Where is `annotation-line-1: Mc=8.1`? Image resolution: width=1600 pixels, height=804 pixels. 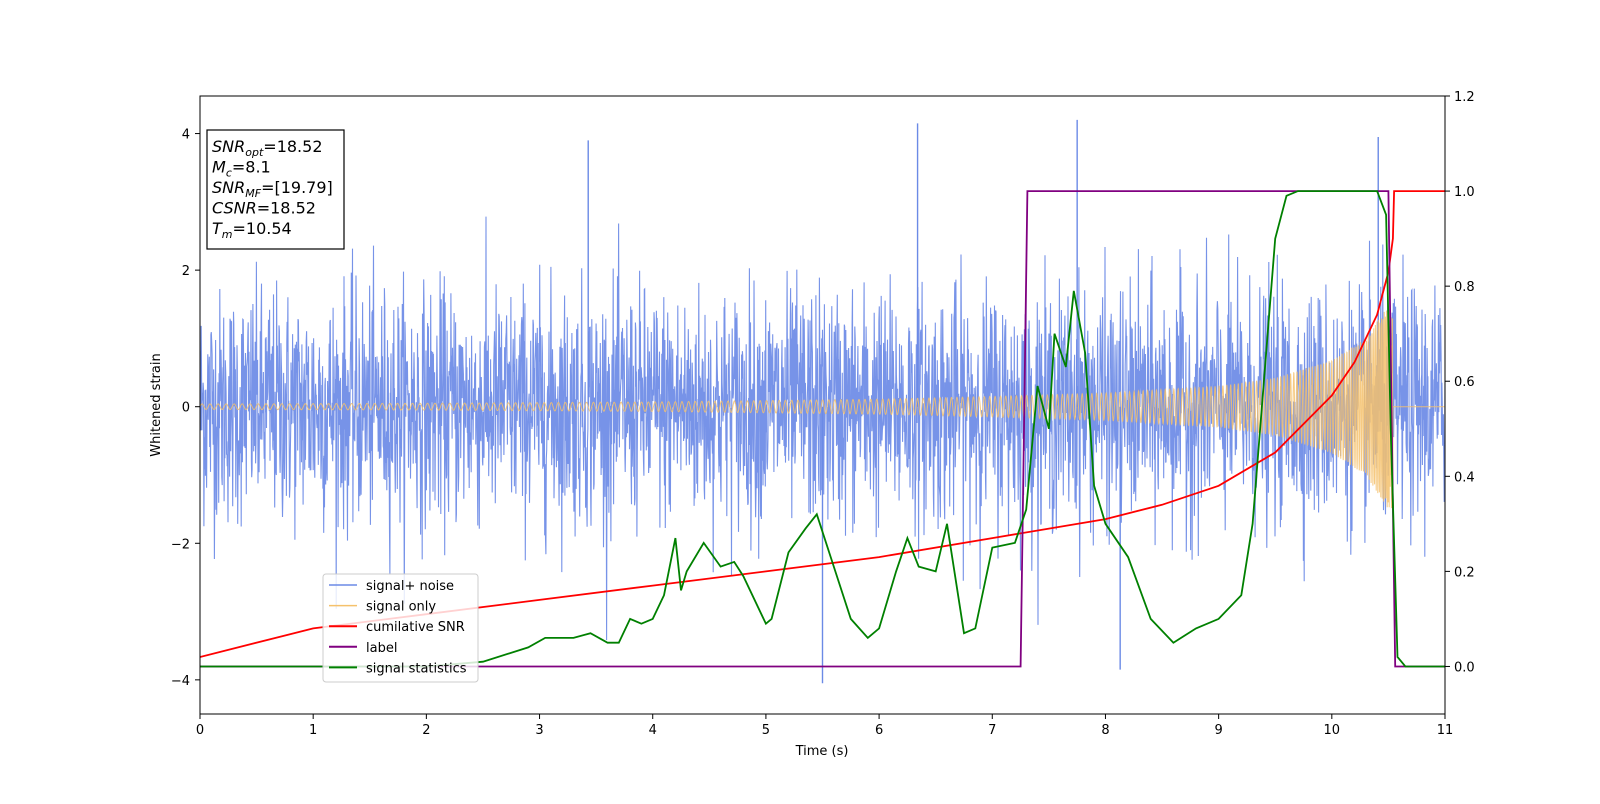
annotation-line-1: Mc=8.1 is located at coordinates (241, 169).